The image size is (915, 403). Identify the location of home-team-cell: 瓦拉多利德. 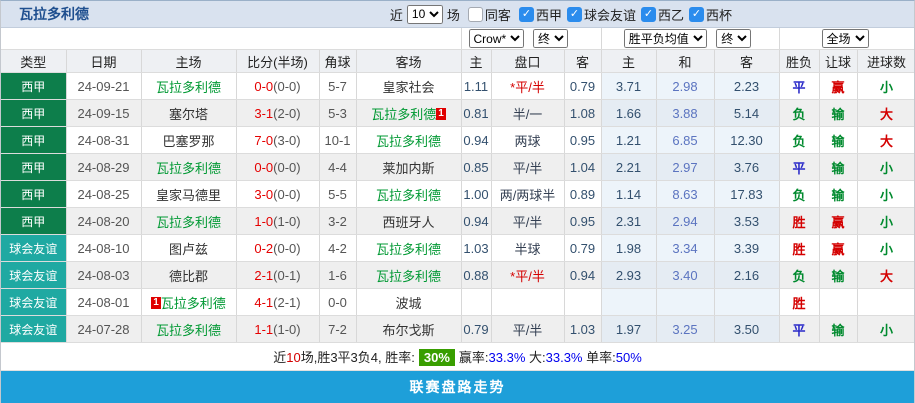
(189, 221).